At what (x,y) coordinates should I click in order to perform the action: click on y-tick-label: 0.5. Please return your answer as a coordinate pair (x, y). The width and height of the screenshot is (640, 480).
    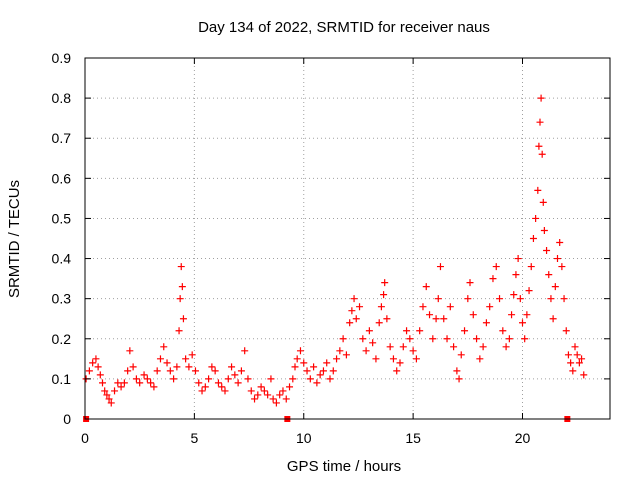
    Looking at the image, I should click on (62, 218).